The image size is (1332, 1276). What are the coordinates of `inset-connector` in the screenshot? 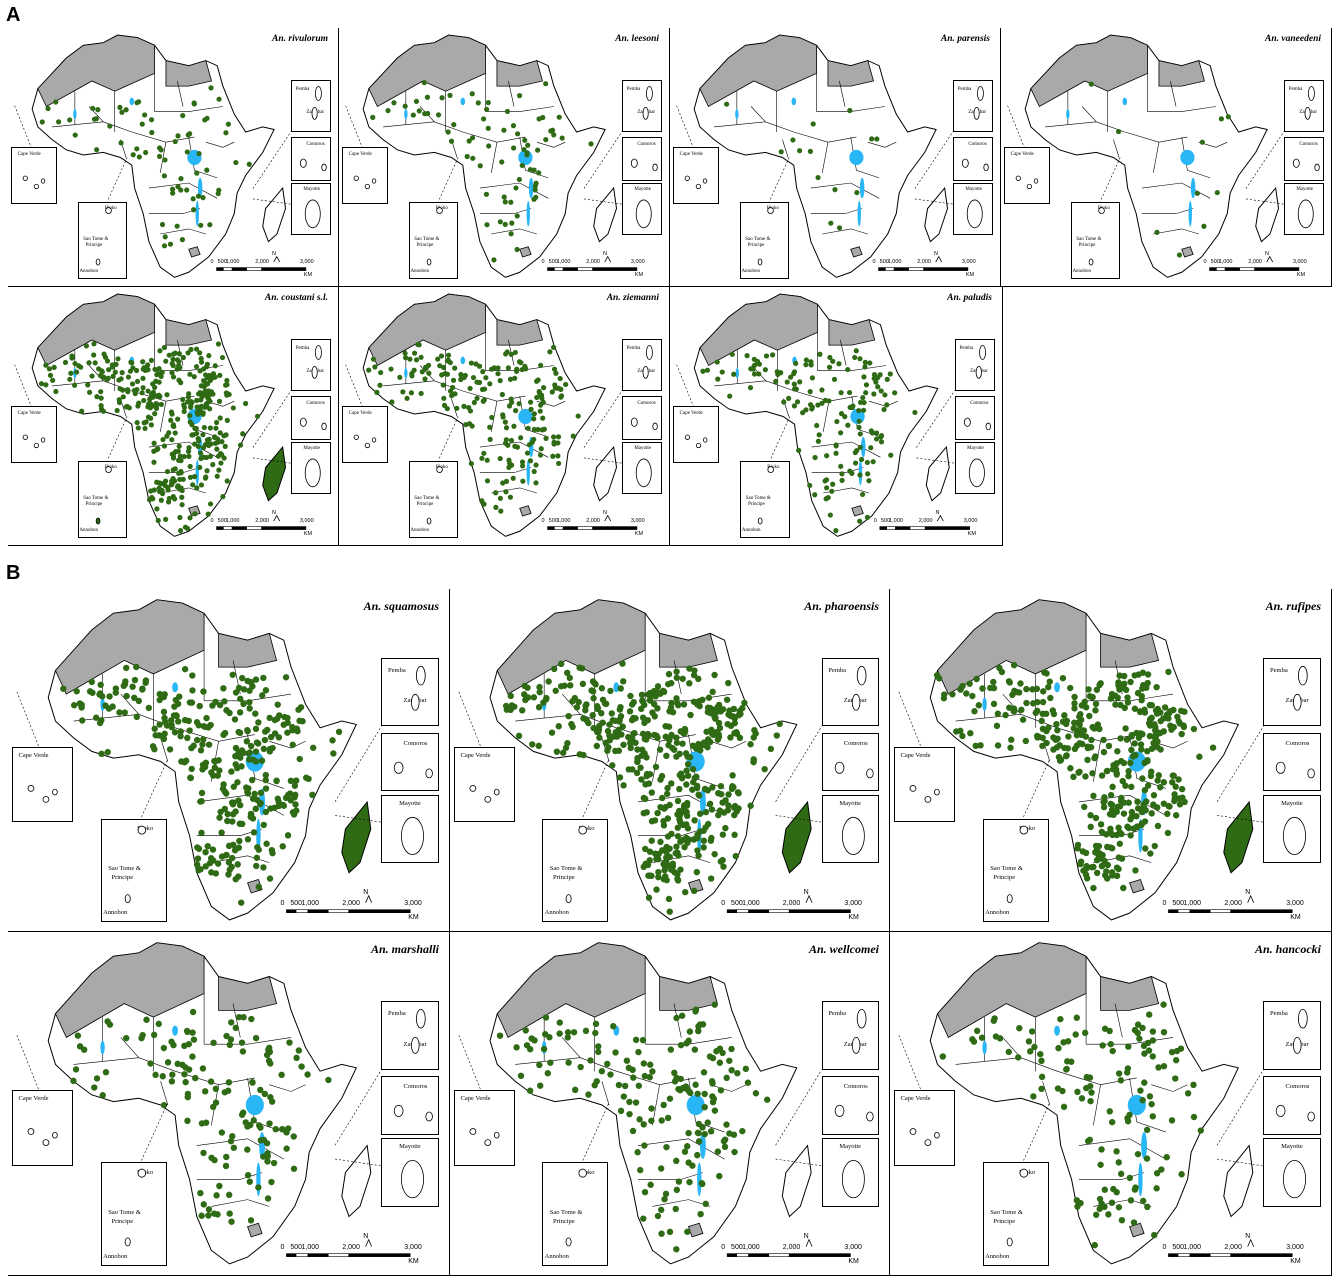 It's located at (1036, 1133).